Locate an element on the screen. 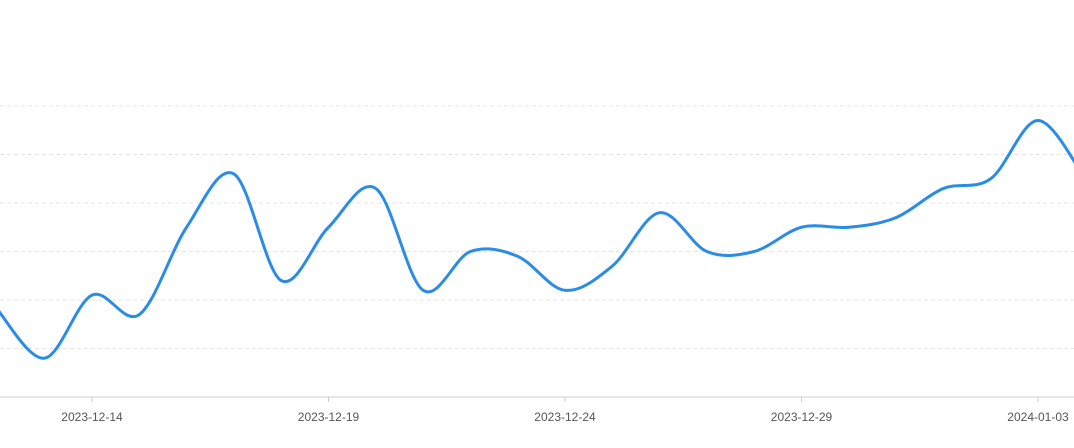 The width and height of the screenshot is (1074, 448). x-tick-label: 2023-12-19 is located at coordinates (329, 417).